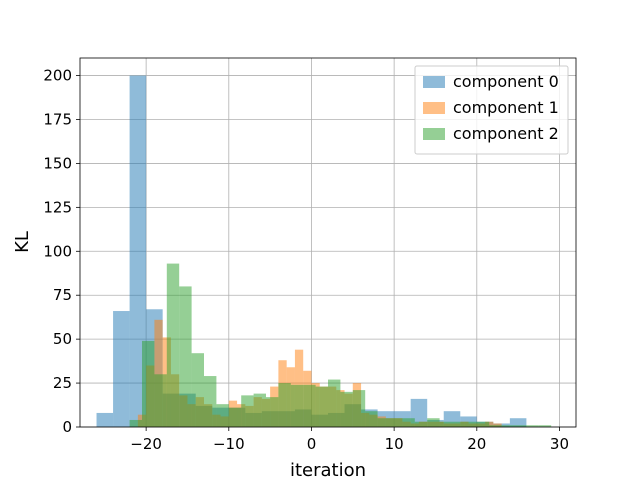  I want to click on legend-label: component 0, so click(506, 81).